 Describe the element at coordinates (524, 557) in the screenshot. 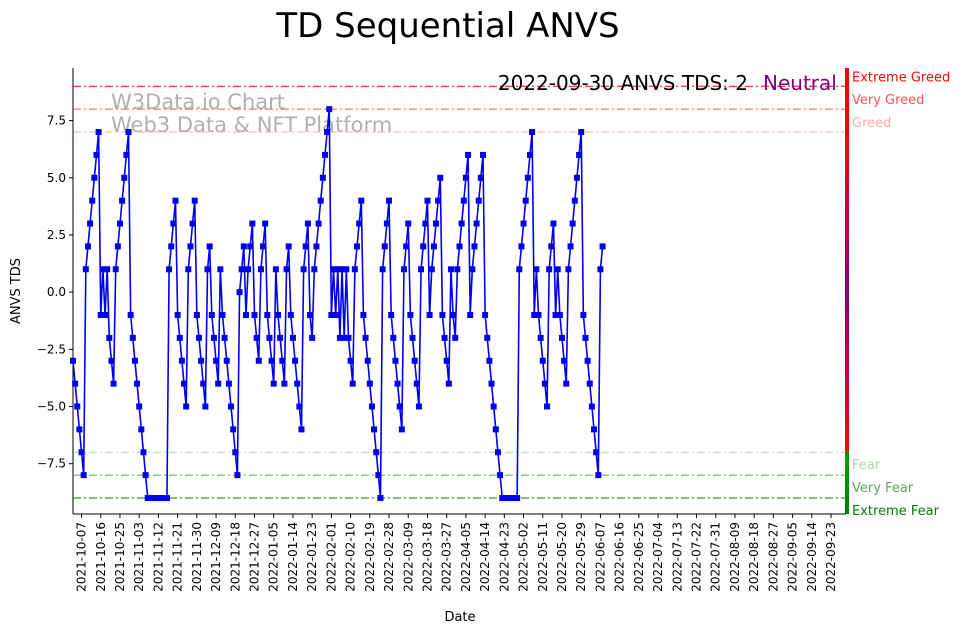

I see `x-tick-label: 2022-05-02` at that location.